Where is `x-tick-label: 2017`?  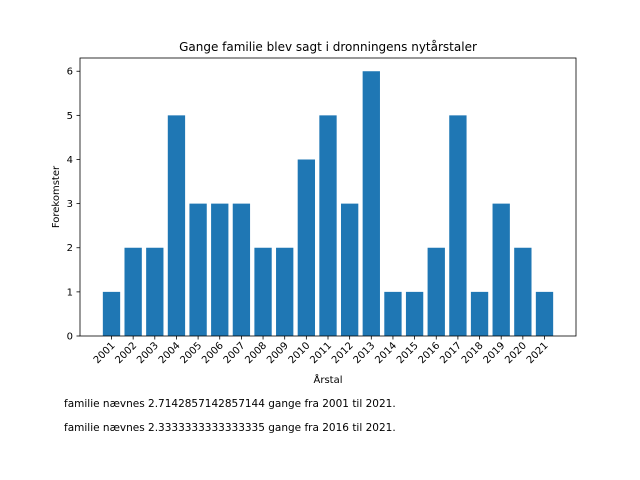 x-tick-label: 2017 is located at coordinates (451, 353).